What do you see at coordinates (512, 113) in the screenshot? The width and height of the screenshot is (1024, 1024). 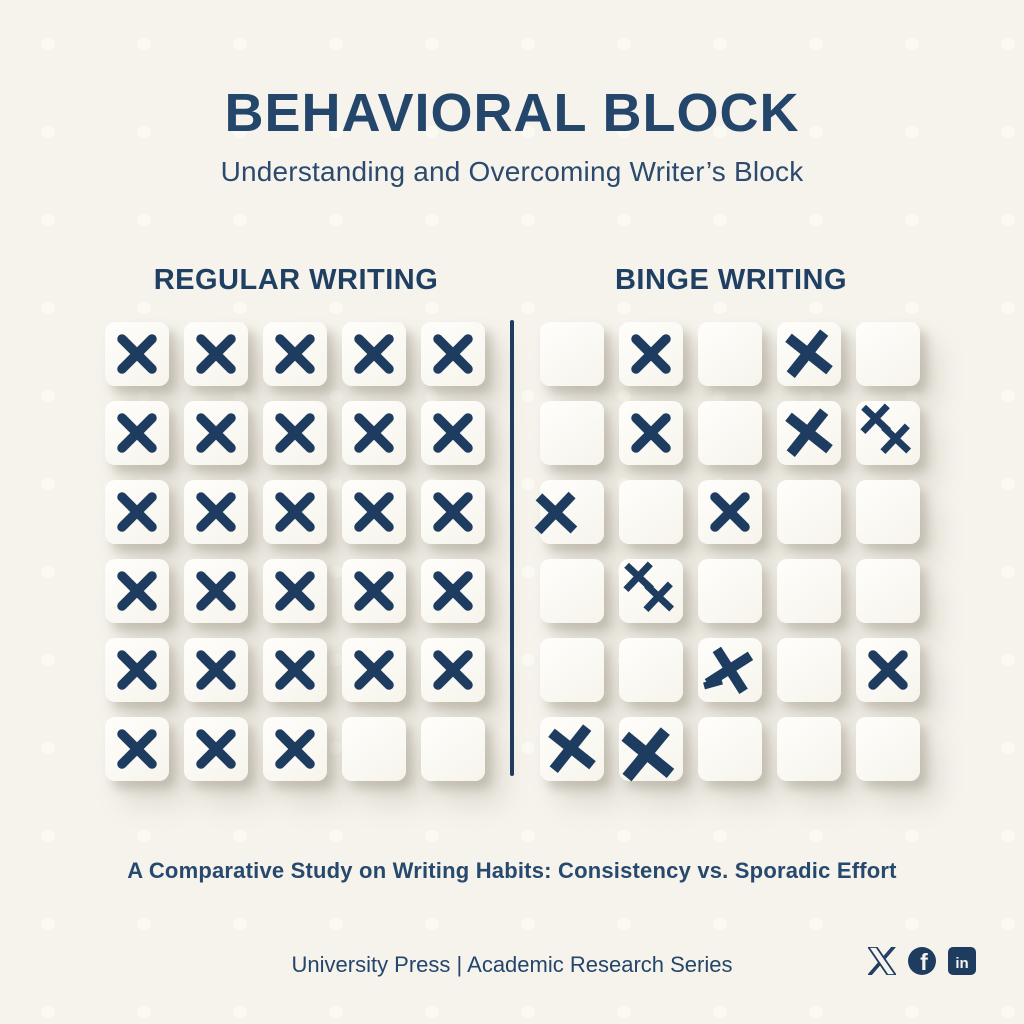 I see `page-title: BEHAVIORAL BLOCK` at bounding box center [512, 113].